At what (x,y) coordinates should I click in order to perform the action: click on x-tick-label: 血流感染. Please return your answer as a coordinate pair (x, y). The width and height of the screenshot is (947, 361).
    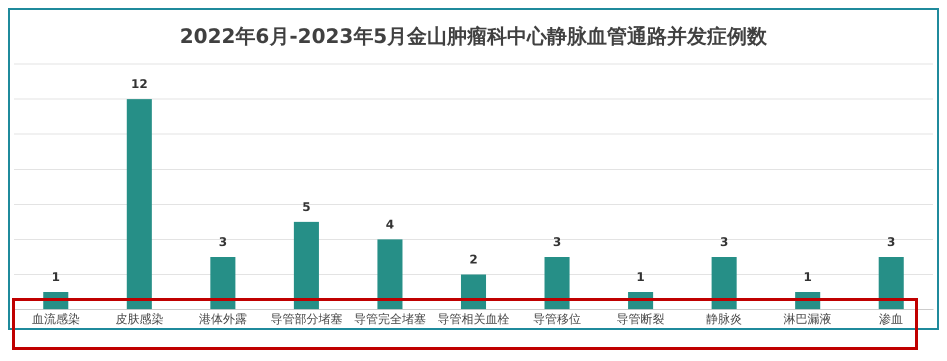
    Looking at the image, I should click on (56, 319).